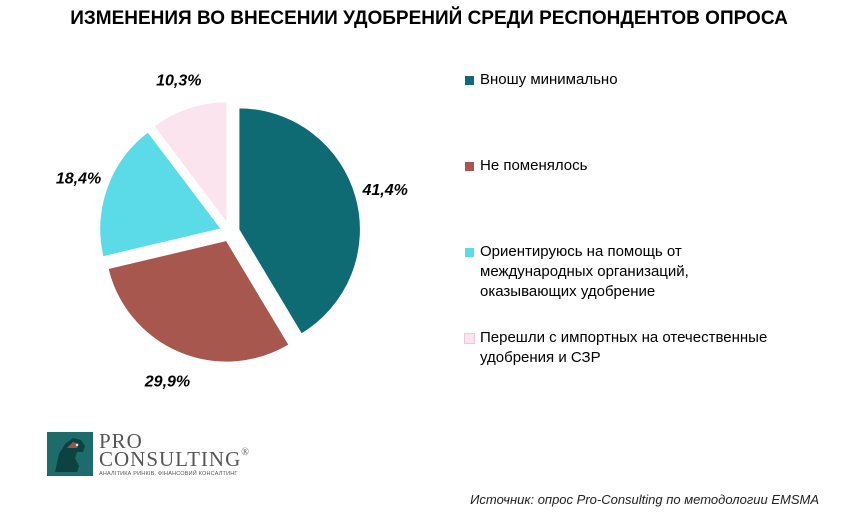 This screenshot has height=532, width=858. I want to click on legend-label-line-2: удобрения и СЗР, so click(540, 357).